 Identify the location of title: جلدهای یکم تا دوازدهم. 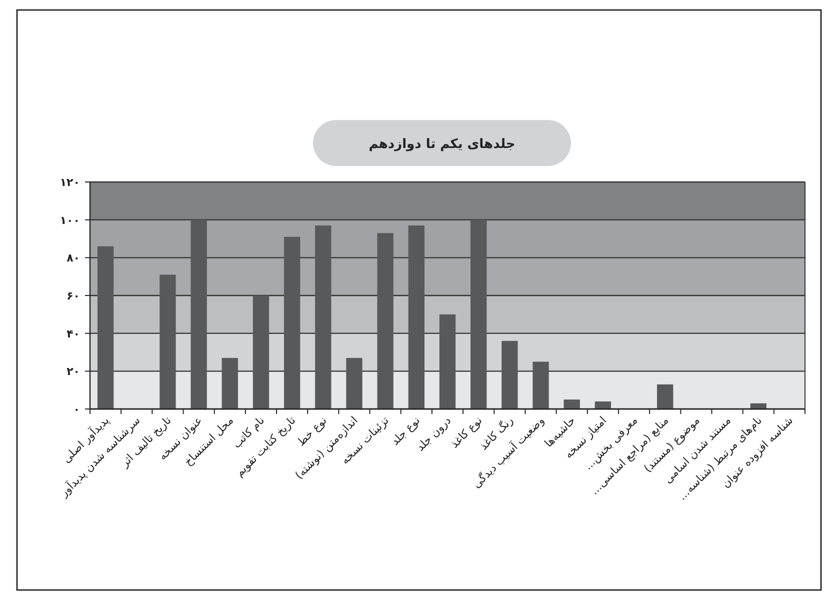
(442, 143).